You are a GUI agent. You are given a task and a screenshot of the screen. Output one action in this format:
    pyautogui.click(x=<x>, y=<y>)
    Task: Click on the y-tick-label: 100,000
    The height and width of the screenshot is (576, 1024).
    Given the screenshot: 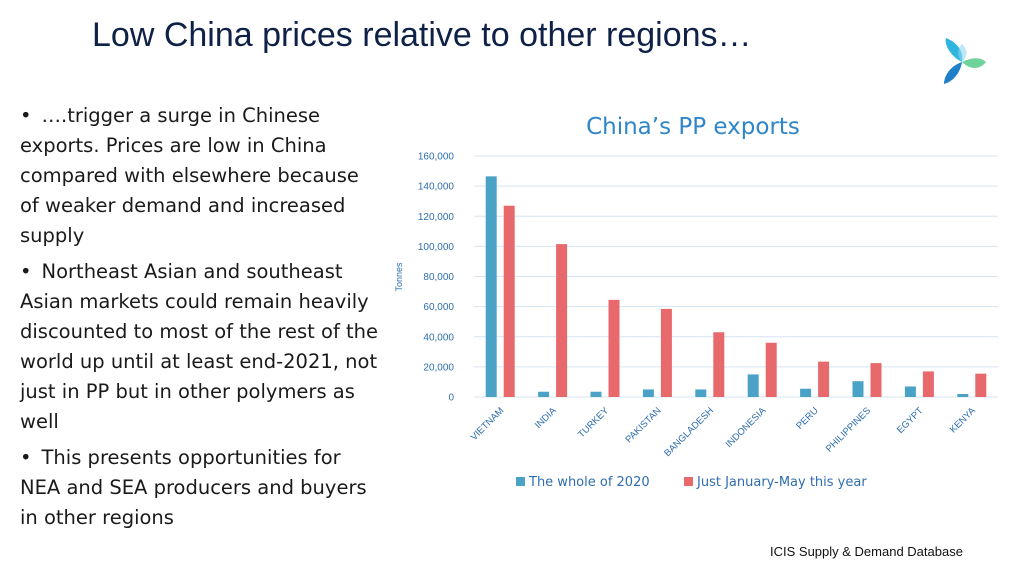 What is the action you would take?
    pyautogui.click(x=436, y=247)
    